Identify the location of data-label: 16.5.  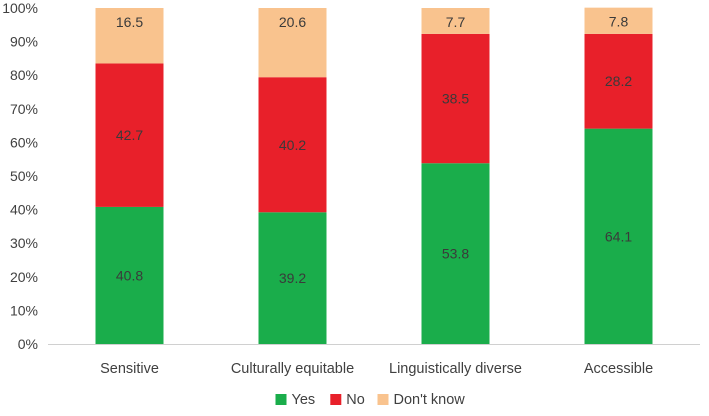
(129, 22).